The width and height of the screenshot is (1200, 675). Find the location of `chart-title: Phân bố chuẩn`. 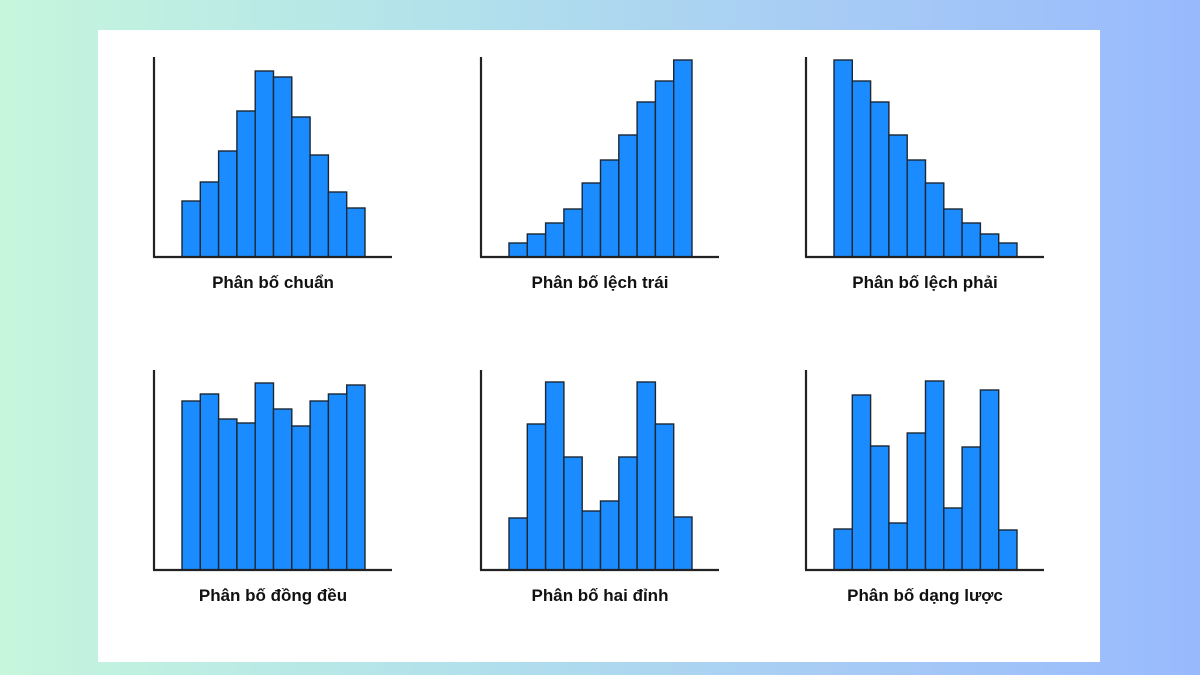

chart-title: Phân bố chuẩn is located at coordinates (273, 282).